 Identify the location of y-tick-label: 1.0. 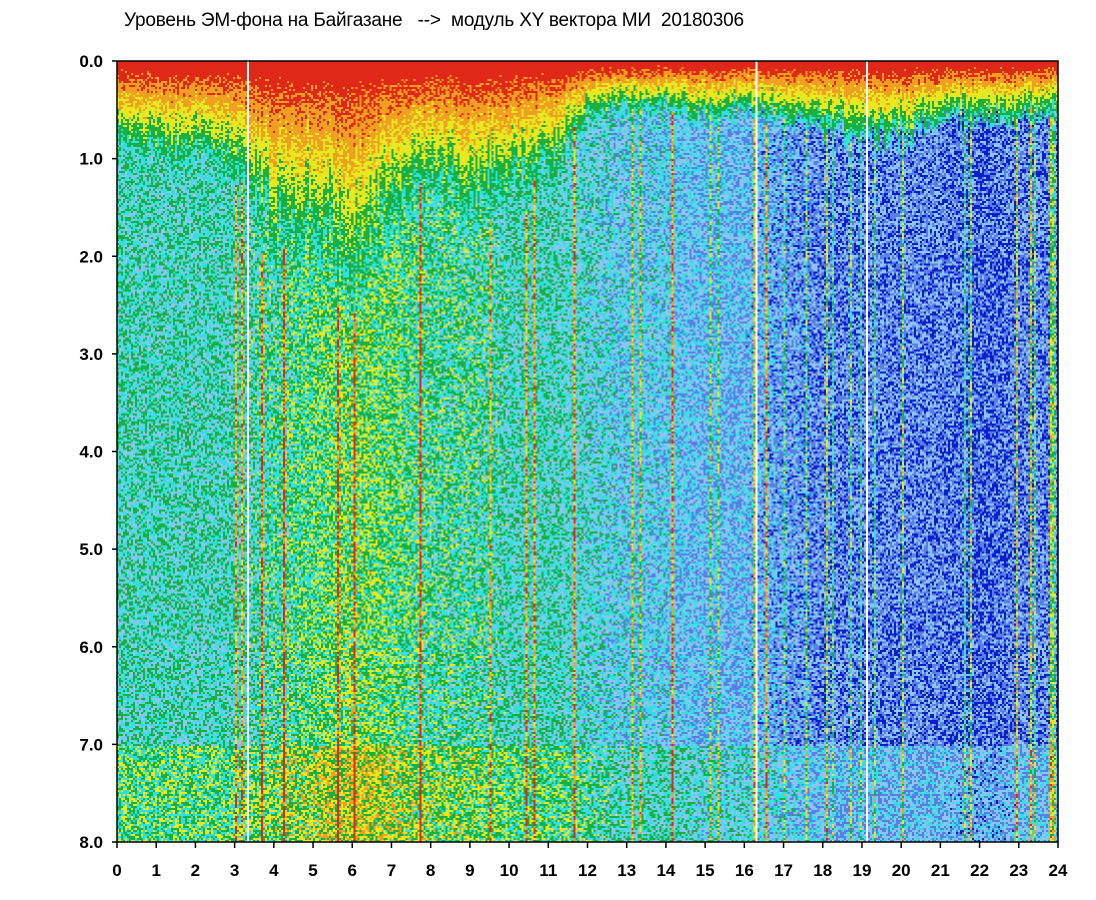
(91, 159).